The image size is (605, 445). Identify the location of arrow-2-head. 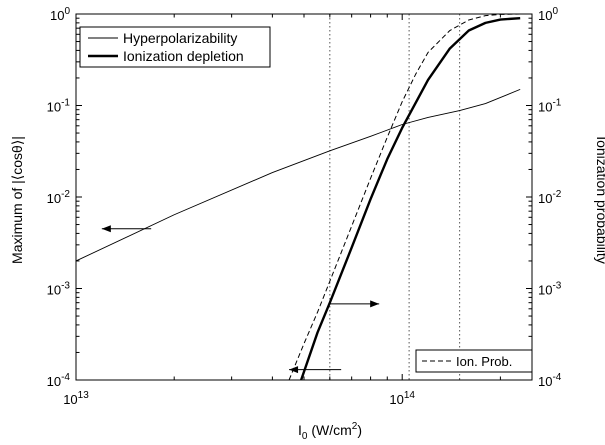
(375, 304).